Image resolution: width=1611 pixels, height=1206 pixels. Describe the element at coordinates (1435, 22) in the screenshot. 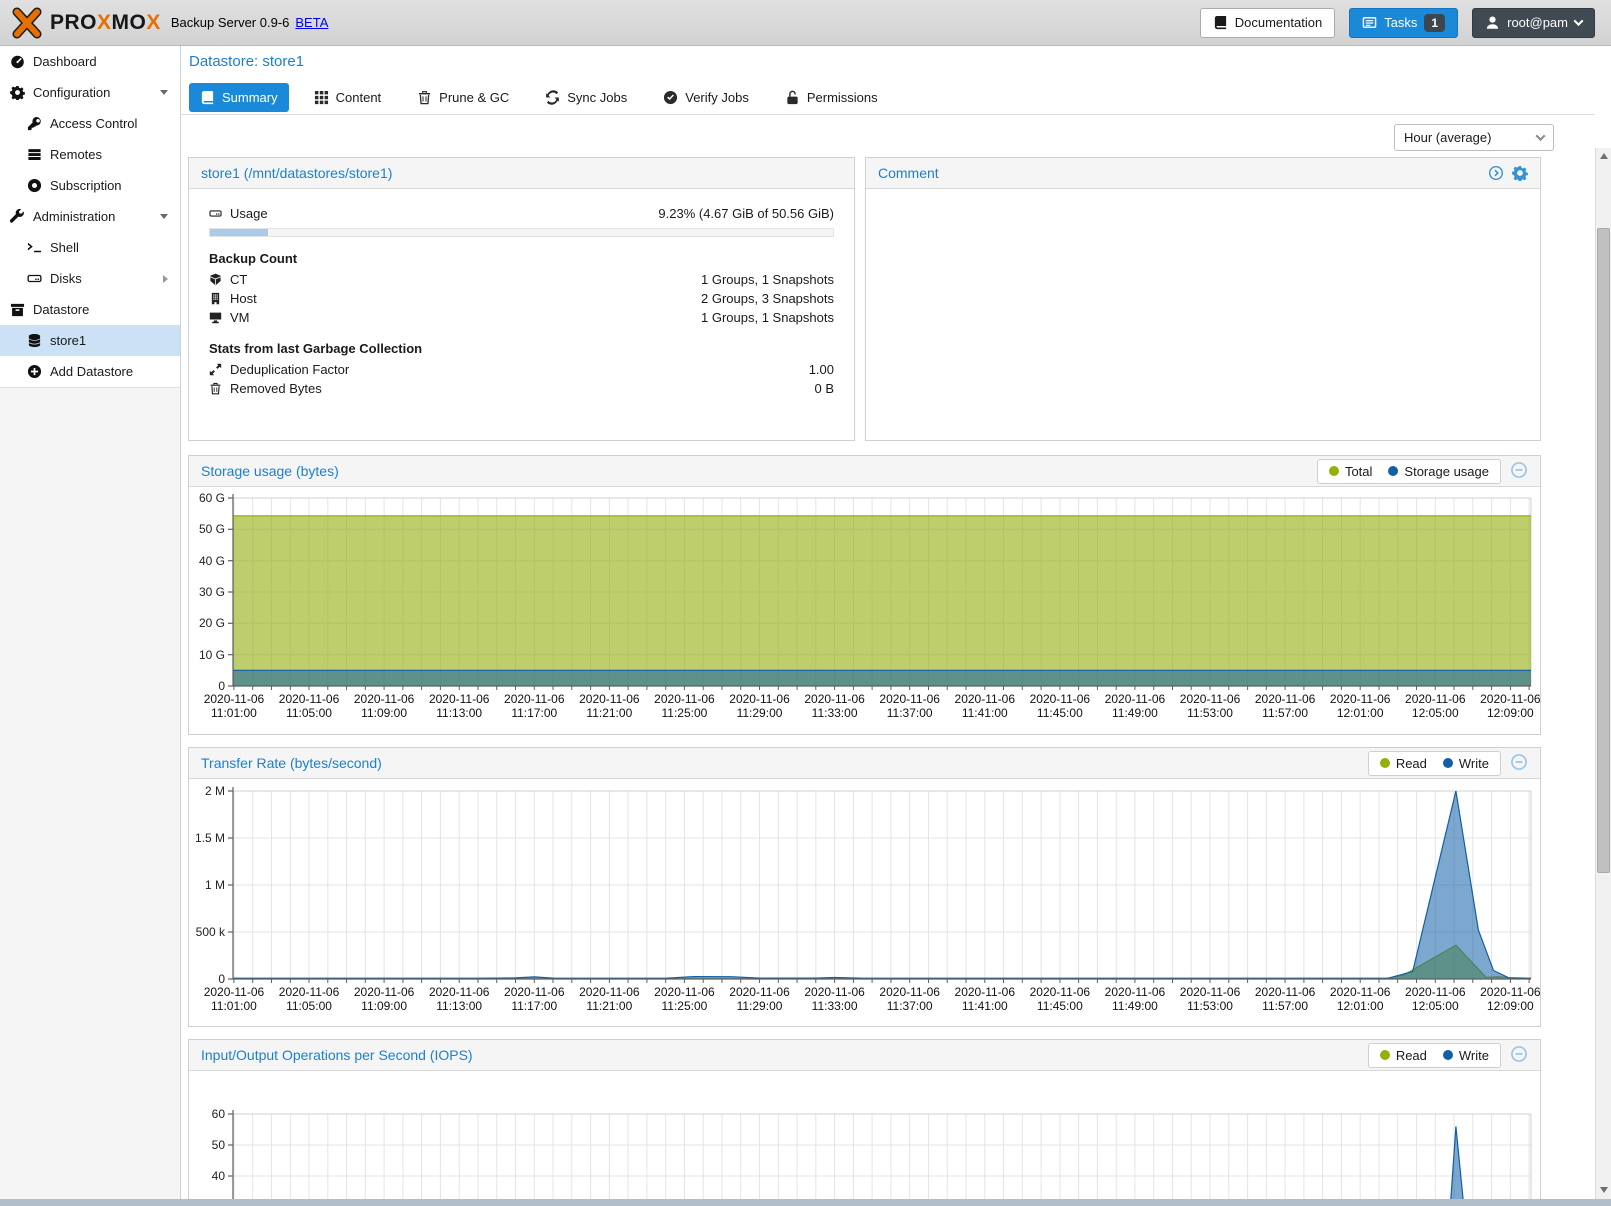

I see `tasks-count-badge: 1` at that location.